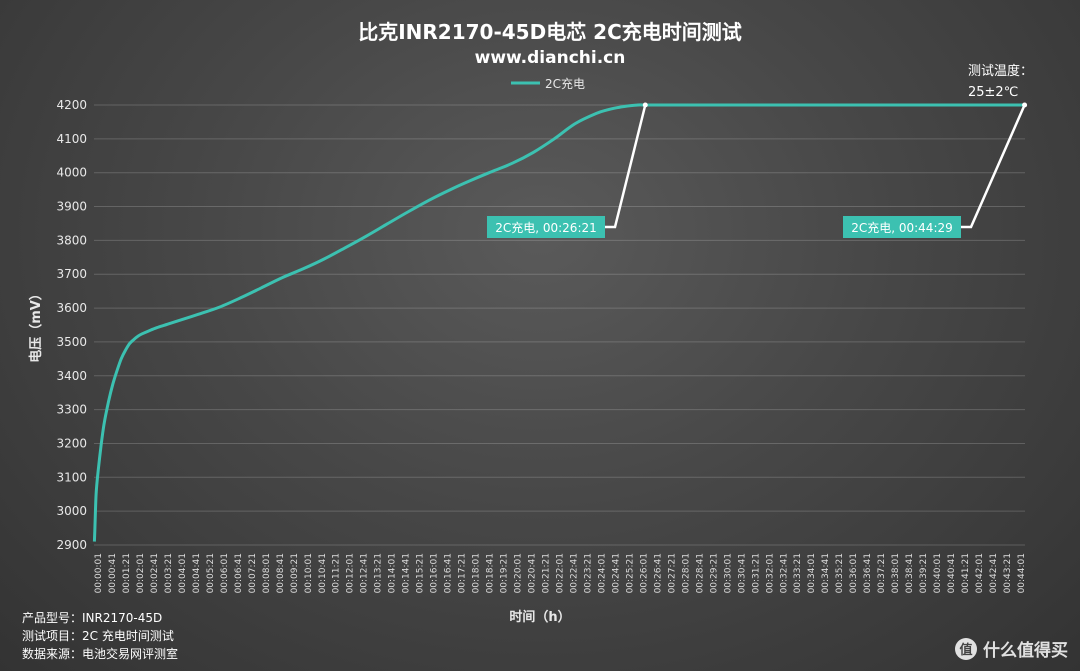  Describe the element at coordinates (435, 573) in the screenshot. I see `x-tick-label: 00:16:01` at that location.